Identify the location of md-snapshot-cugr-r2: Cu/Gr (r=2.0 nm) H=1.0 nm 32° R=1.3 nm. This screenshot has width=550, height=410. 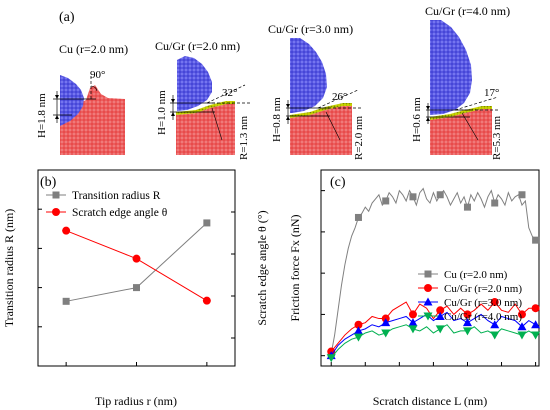
(202, 99).